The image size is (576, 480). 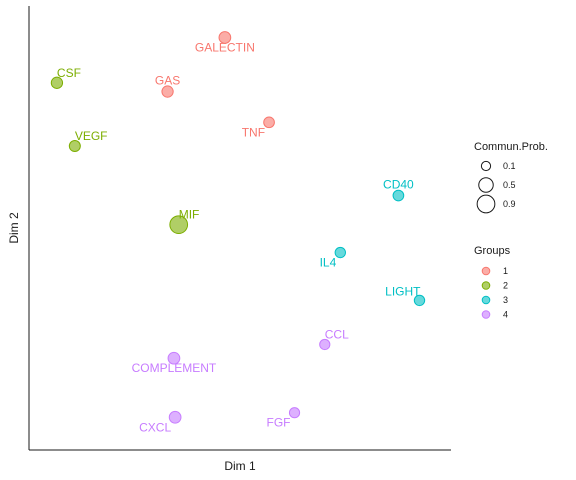 What do you see at coordinates (167, 81) in the screenshot?
I see `point-label-gas: GAS` at bounding box center [167, 81].